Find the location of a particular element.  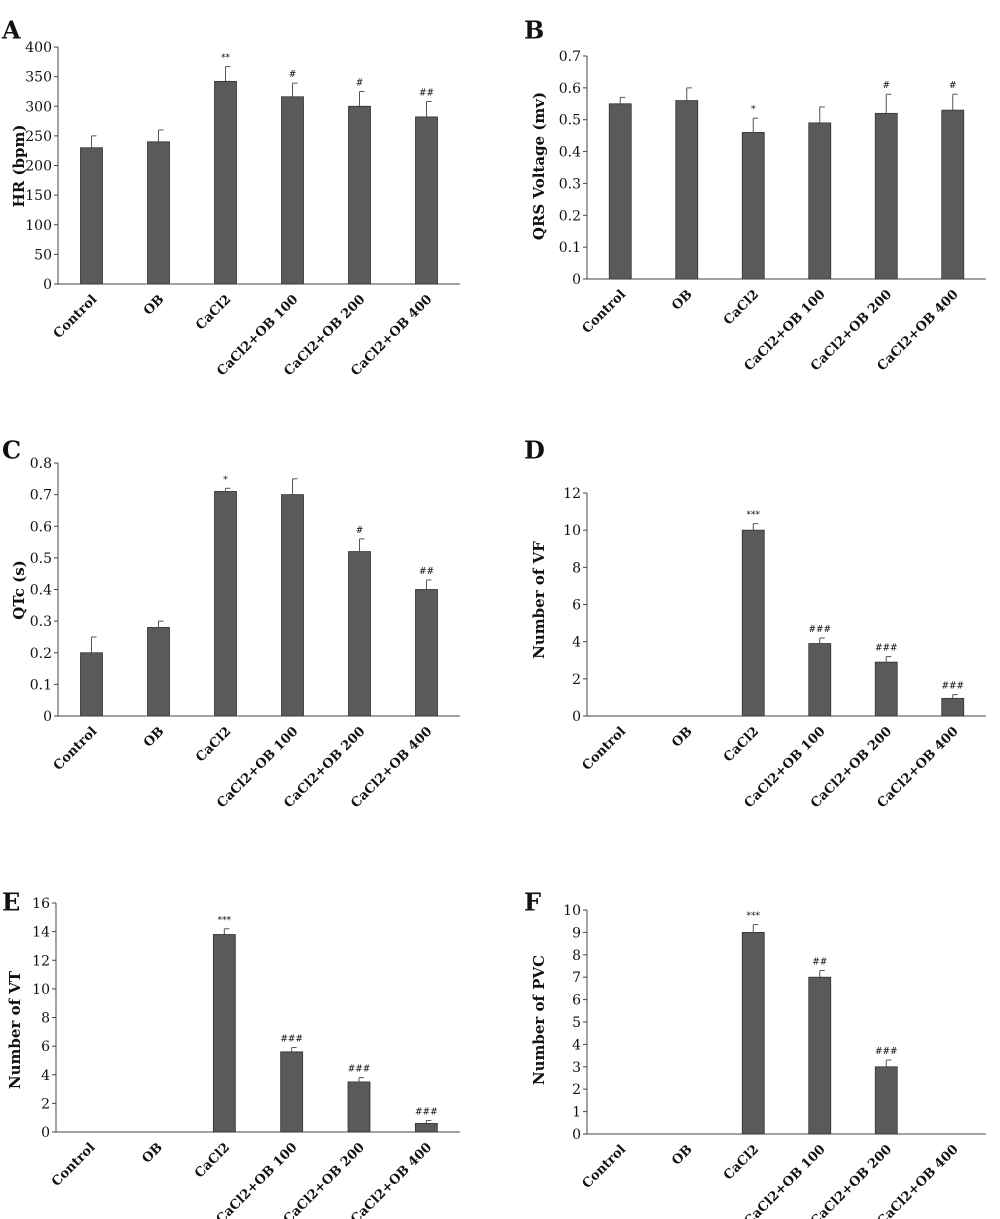

panel-letter: C is located at coordinates (11, 449).